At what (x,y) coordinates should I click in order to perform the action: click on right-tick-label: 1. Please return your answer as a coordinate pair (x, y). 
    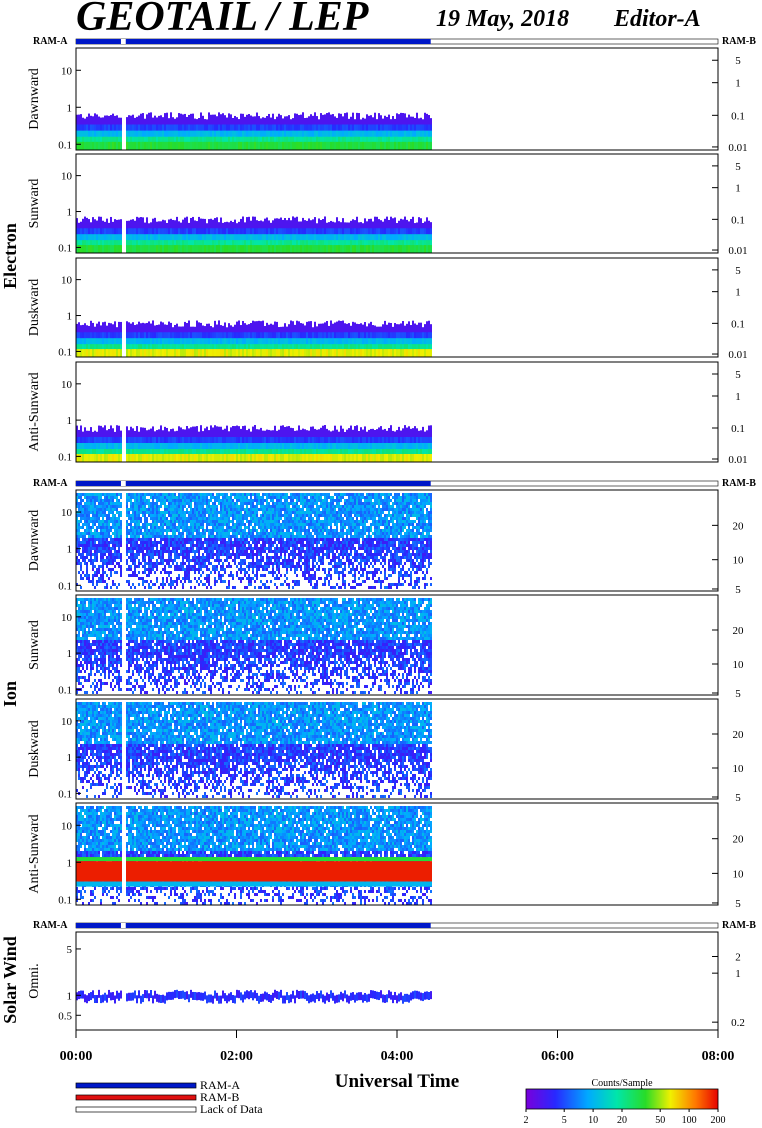
    Looking at the image, I should click on (738, 293).